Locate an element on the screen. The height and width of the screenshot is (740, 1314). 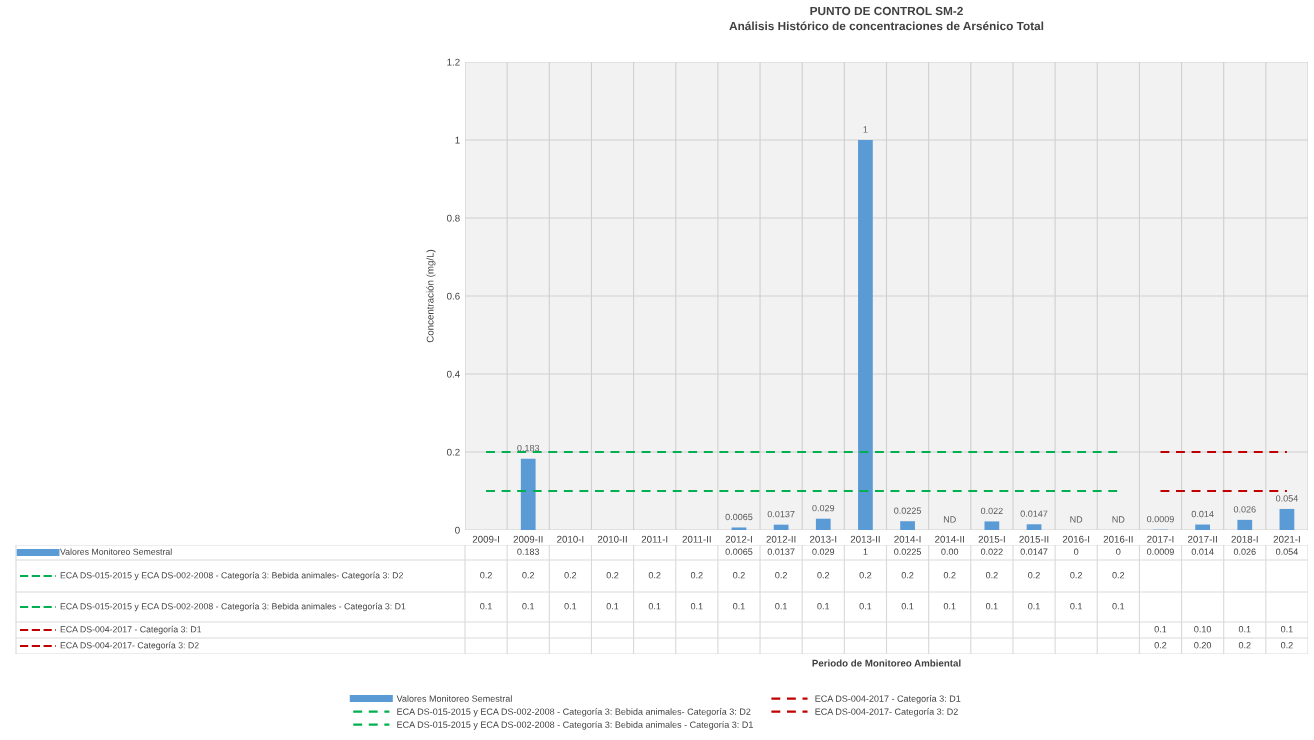
data-label: 0.10 is located at coordinates (1203, 629).